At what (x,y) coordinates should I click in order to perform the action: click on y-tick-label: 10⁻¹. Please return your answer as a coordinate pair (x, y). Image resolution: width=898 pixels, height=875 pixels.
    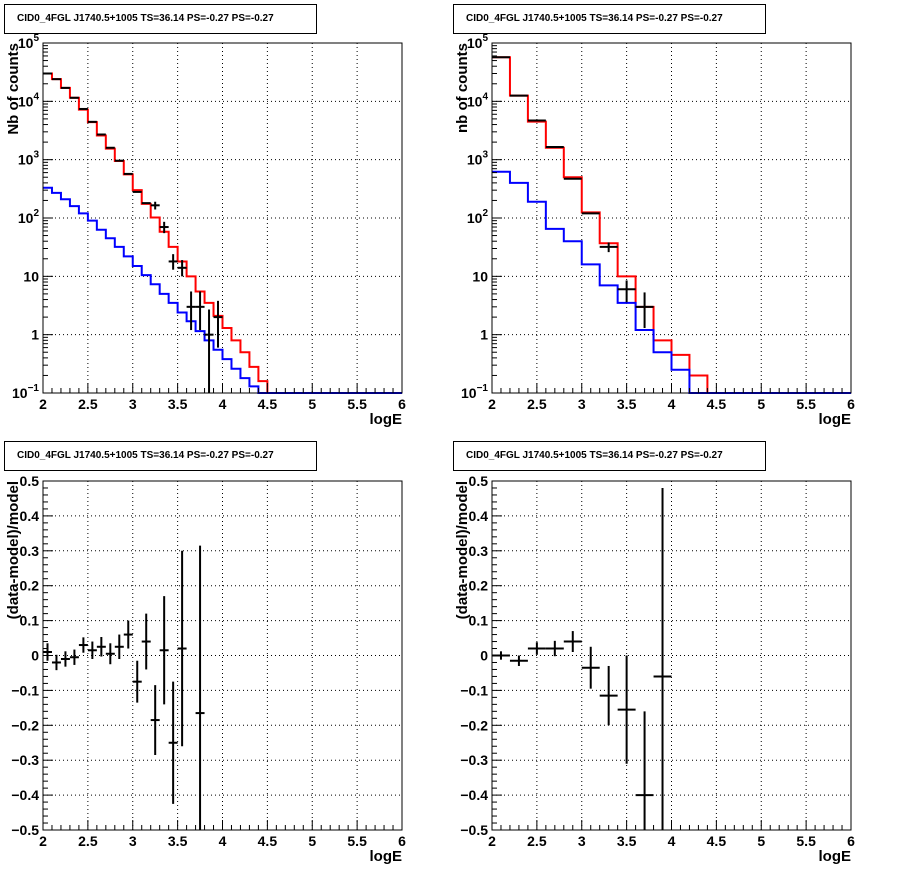
    Looking at the image, I should click on (474, 392).